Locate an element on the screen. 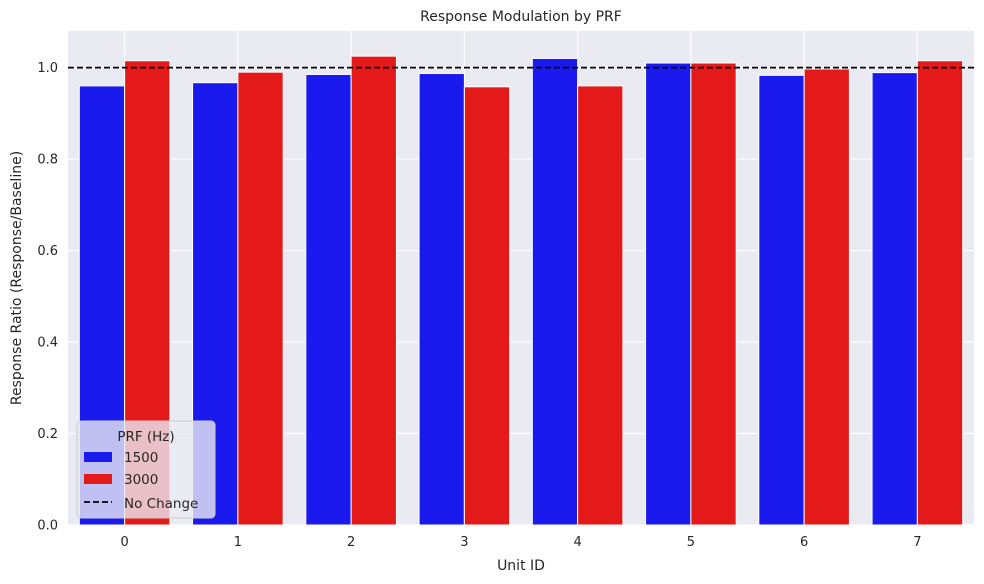 This screenshot has height=584, width=984. y-tick-labels: 0.0 0.2 0.4 0.6 0.8 1.0 is located at coordinates (47, 297).